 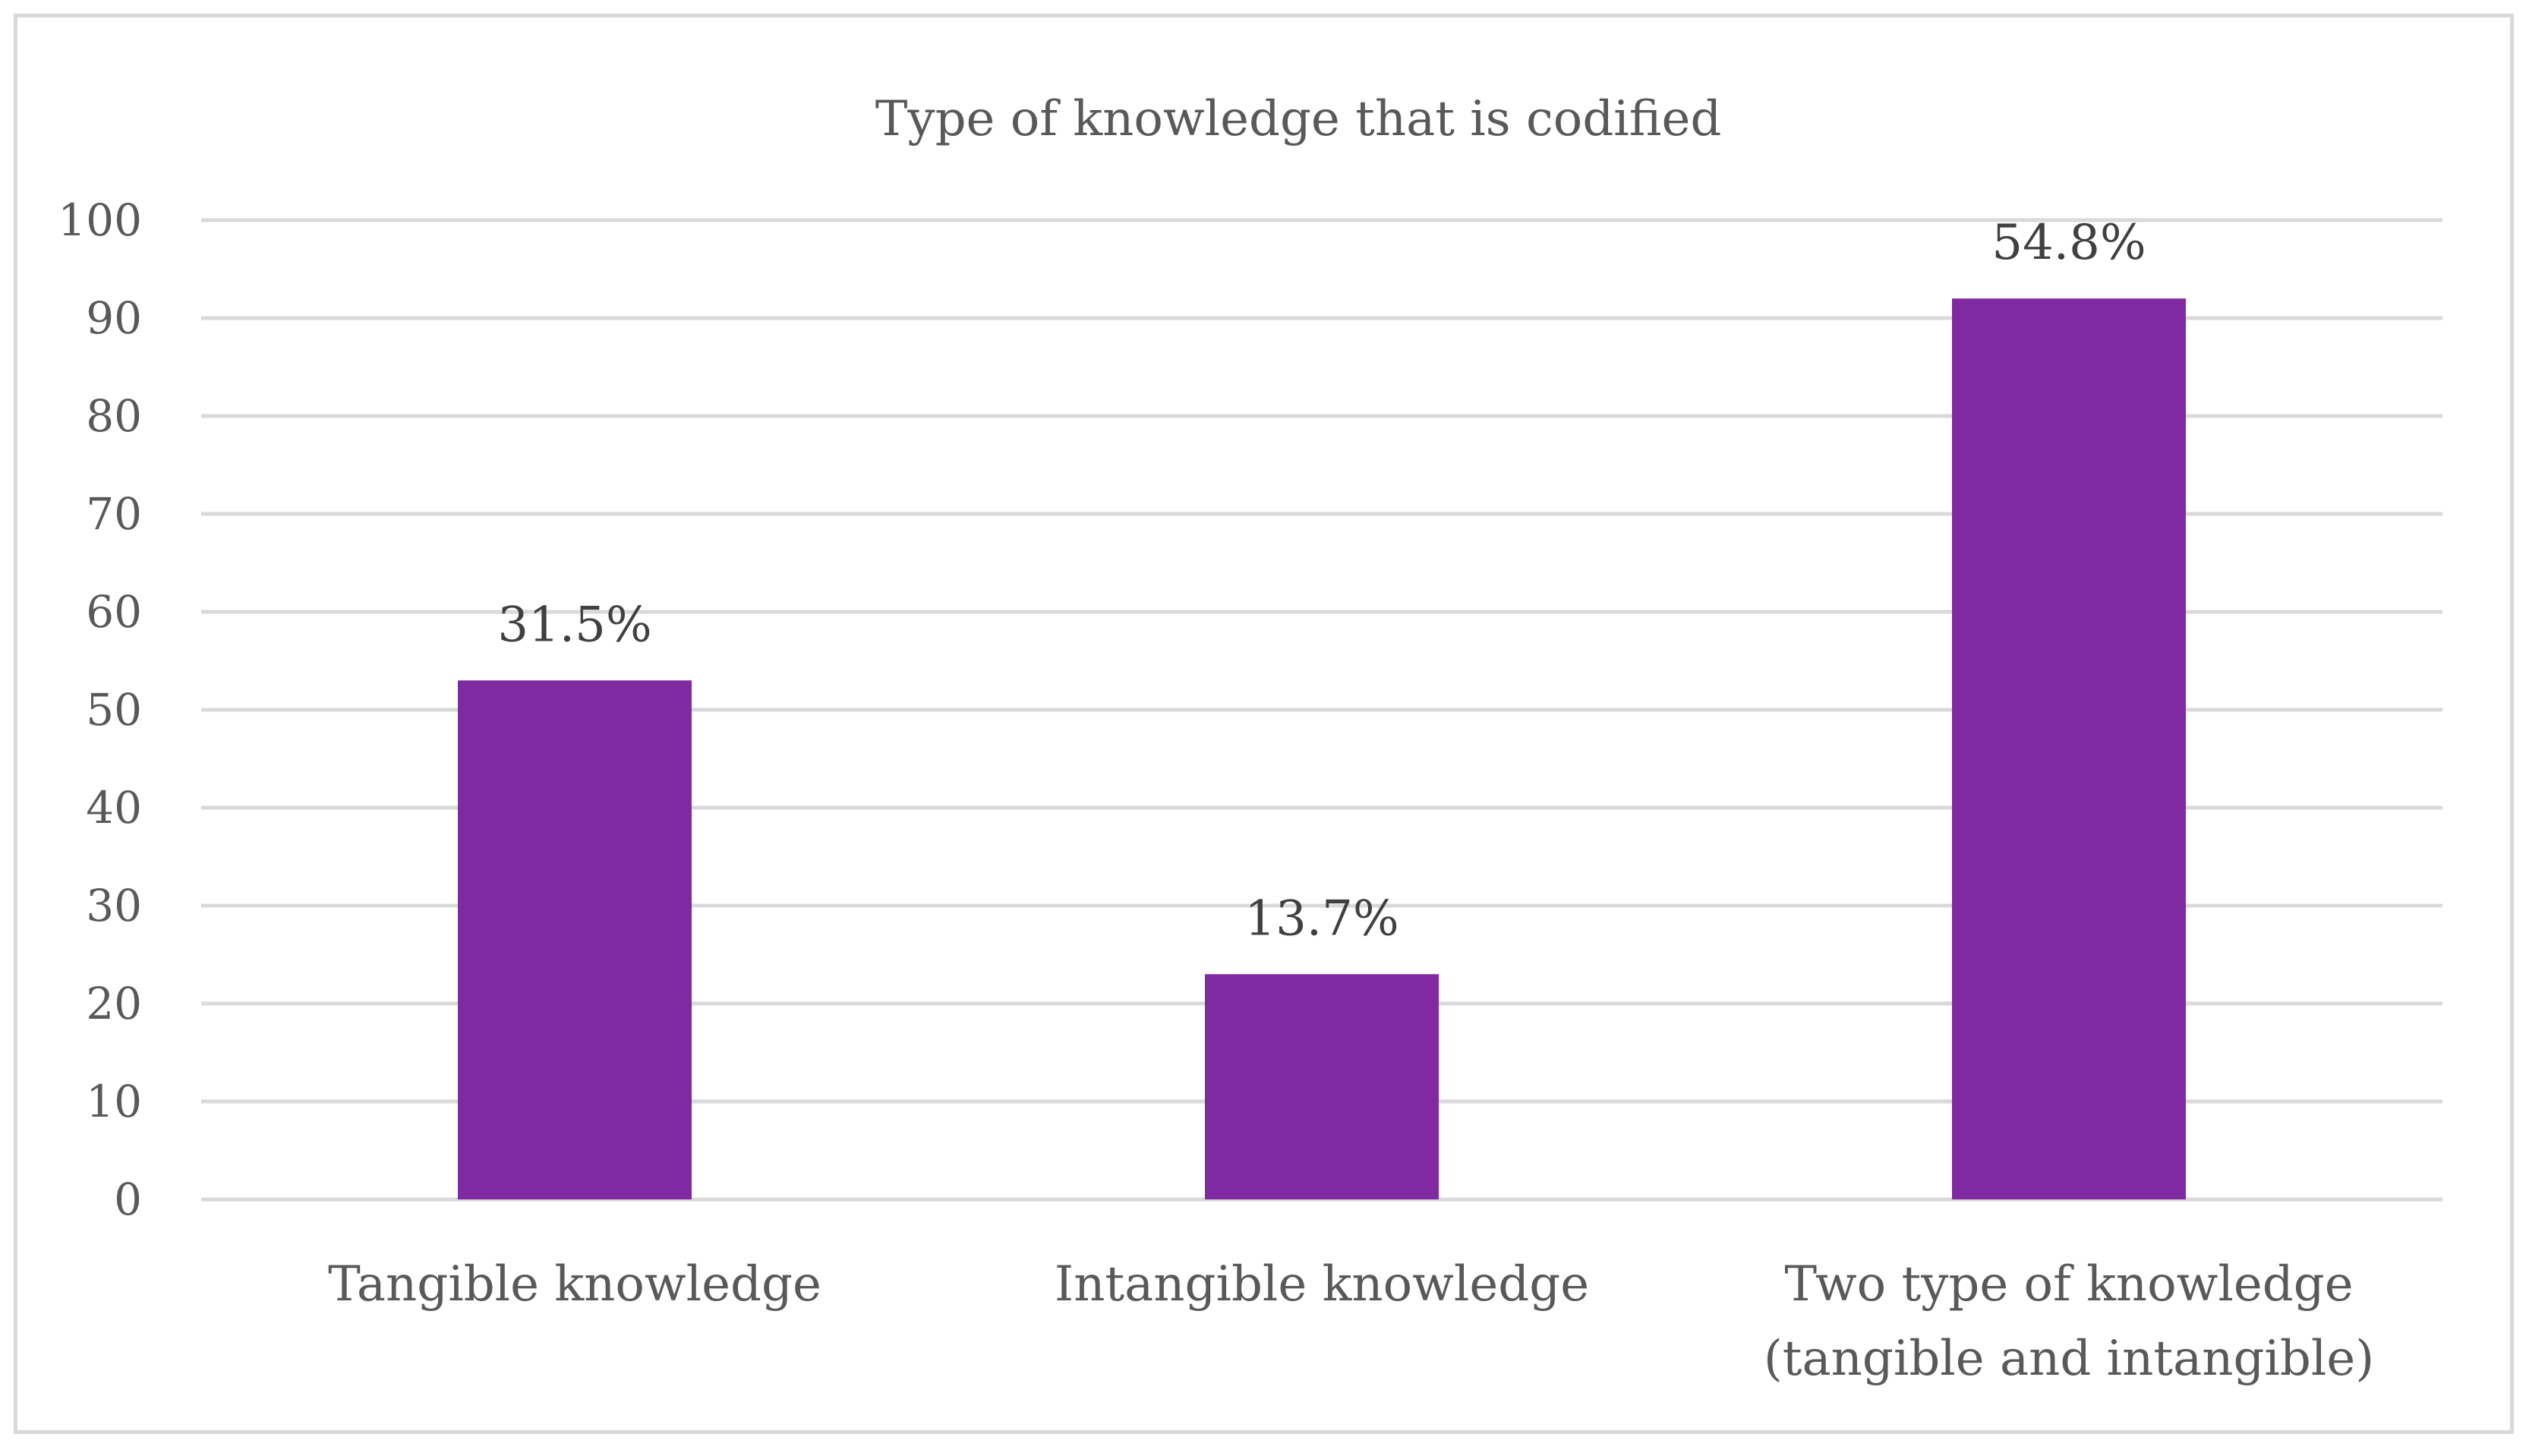 I want to click on chart-title: Type of knowledge that is codified, so click(x=1298, y=119).